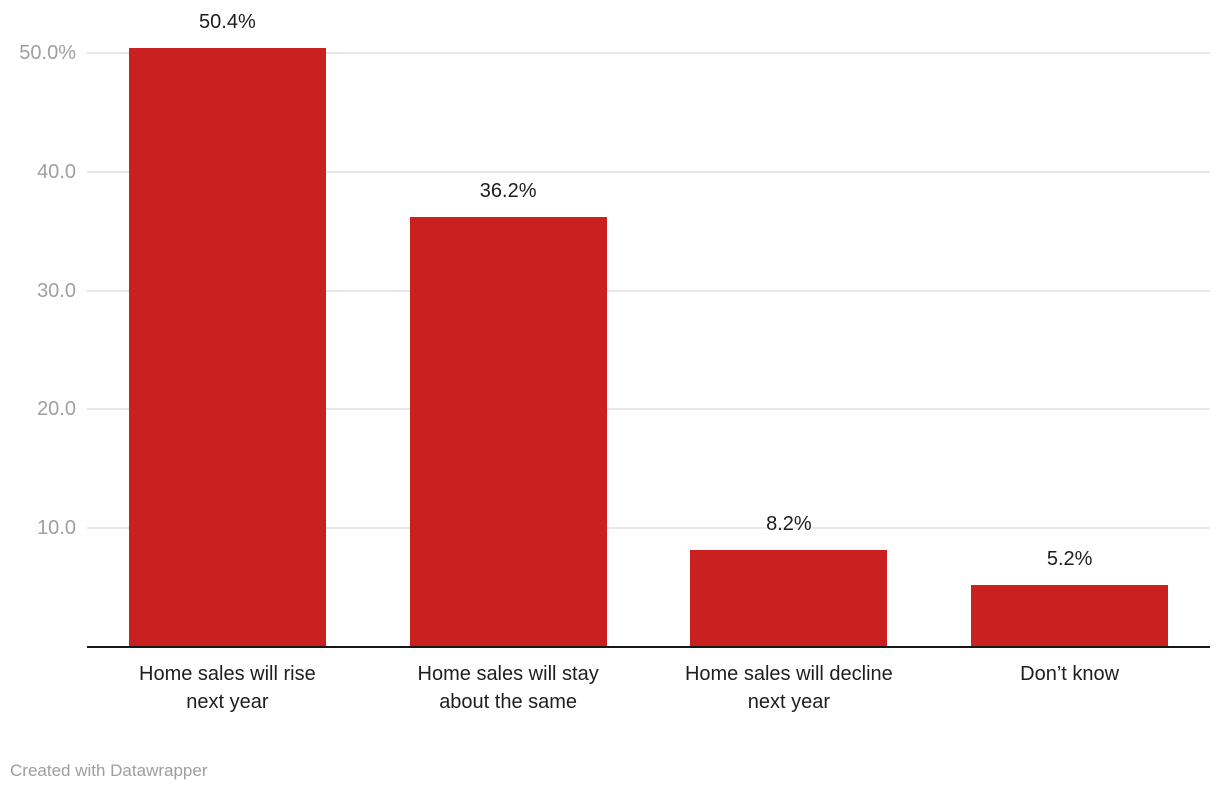  I want to click on category-label-line: about the same, so click(508, 702).